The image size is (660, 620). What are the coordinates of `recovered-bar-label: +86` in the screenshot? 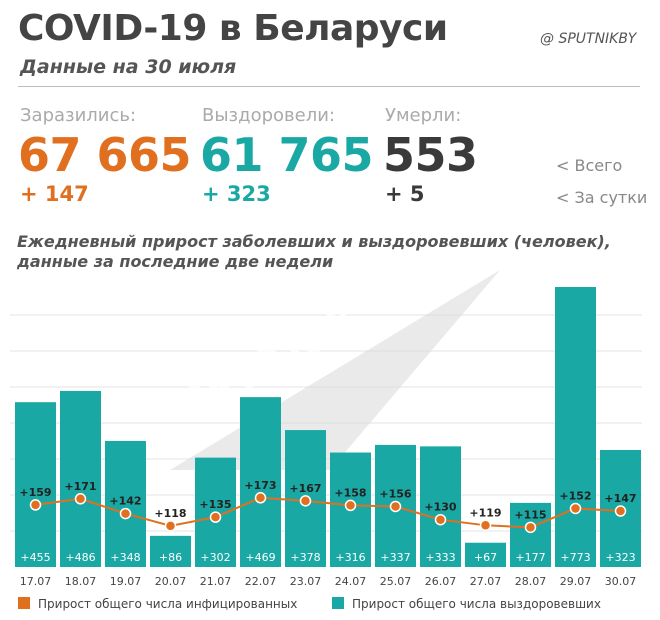 It's located at (170, 557).